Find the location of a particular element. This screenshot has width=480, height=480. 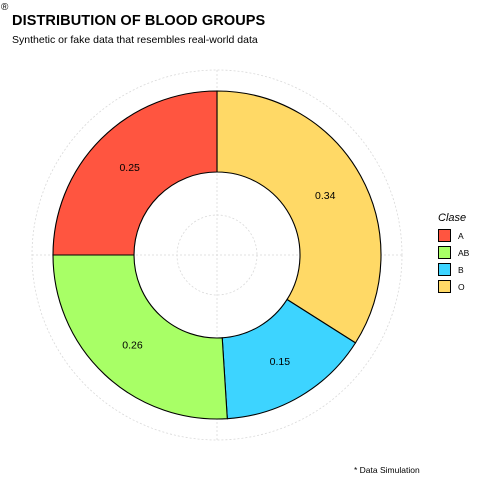

legend: Clase A AB B O is located at coordinates (453, 253).